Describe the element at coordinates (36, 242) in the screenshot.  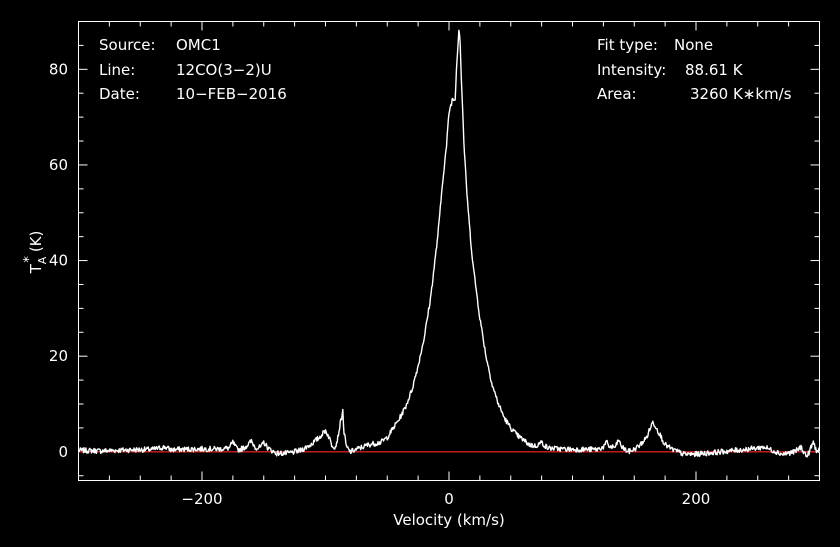
I see `y-axis-label-unit: (K)` at that location.